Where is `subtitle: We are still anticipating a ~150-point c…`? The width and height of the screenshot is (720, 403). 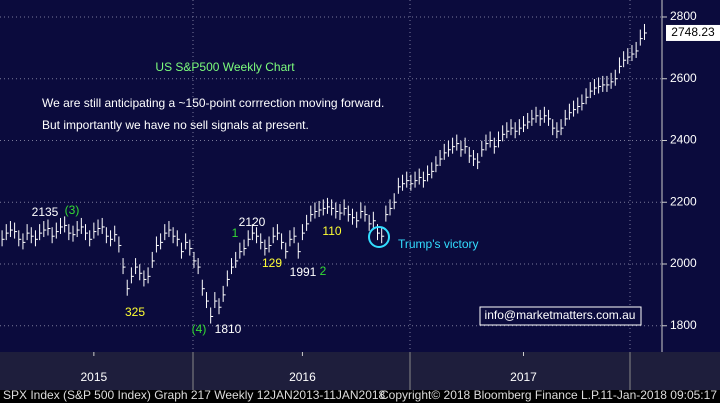
subtitle: We are still anticipating a ~150-point c… is located at coordinates (213, 103).